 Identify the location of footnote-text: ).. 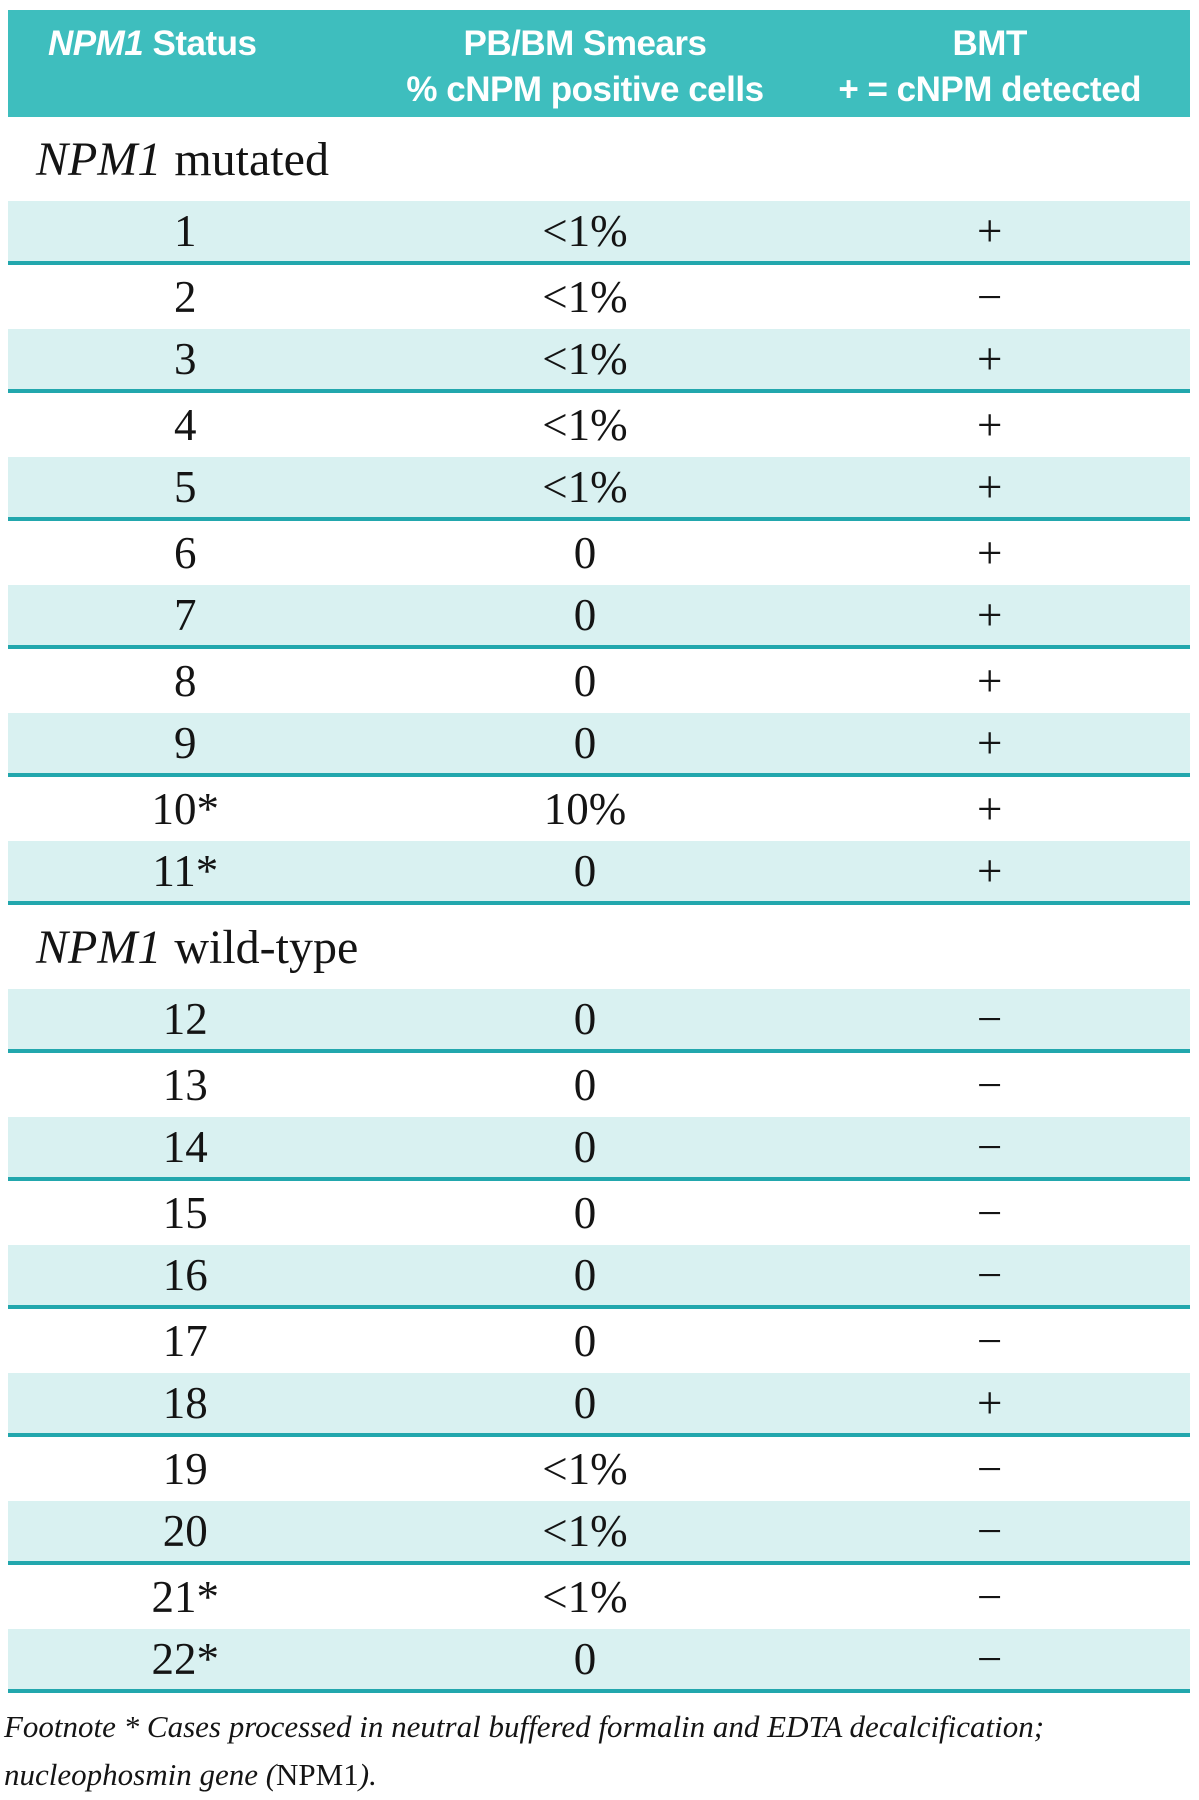
(367, 1774).